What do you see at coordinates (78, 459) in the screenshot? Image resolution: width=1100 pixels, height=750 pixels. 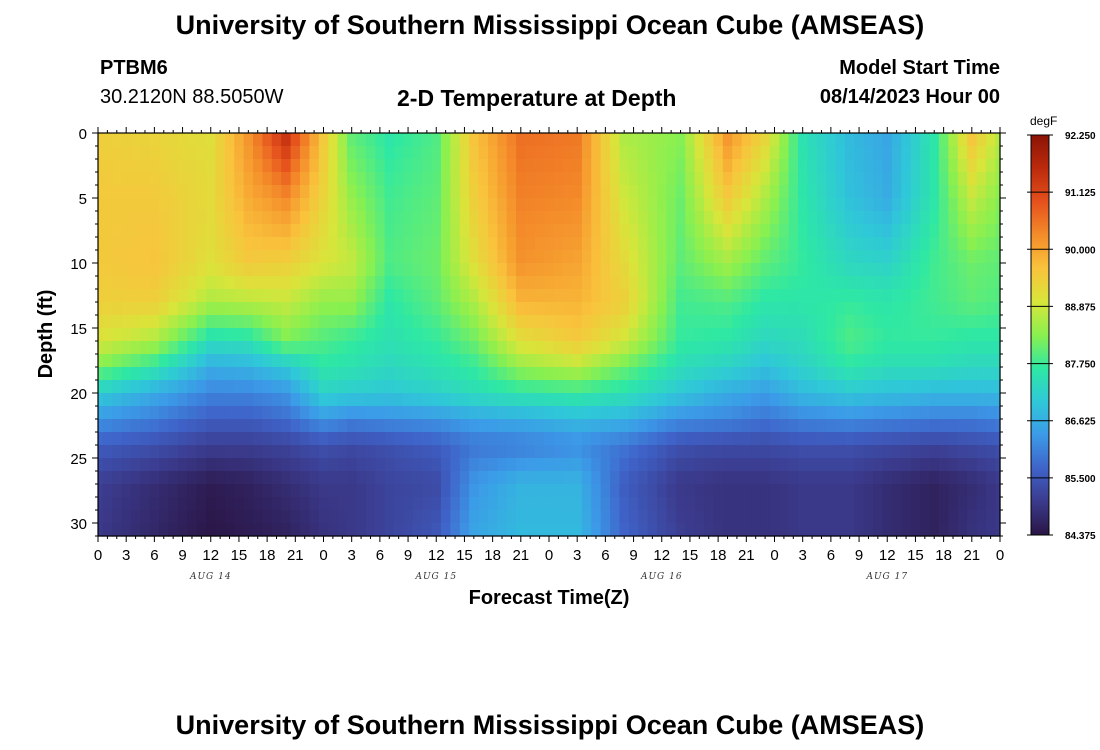 I see `y-tick-label: 25` at bounding box center [78, 459].